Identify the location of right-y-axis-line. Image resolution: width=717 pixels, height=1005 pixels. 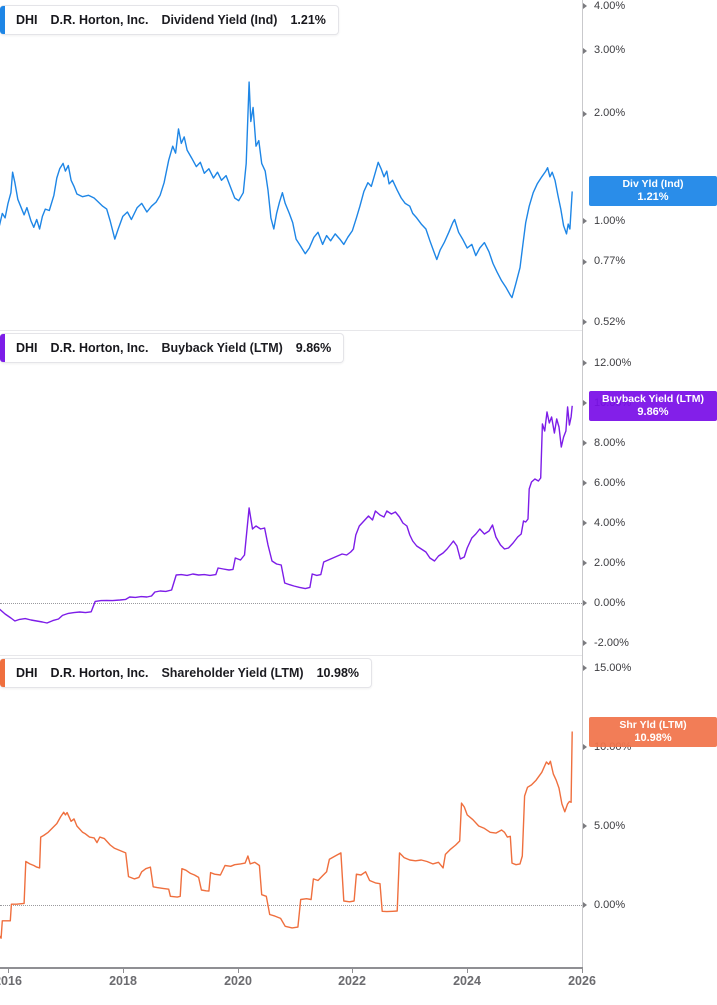
(582, 483).